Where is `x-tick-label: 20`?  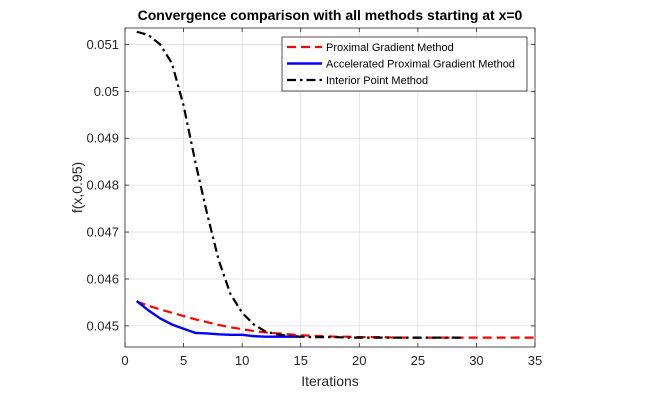
x-tick-label: 20 is located at coordinates (359, 360).